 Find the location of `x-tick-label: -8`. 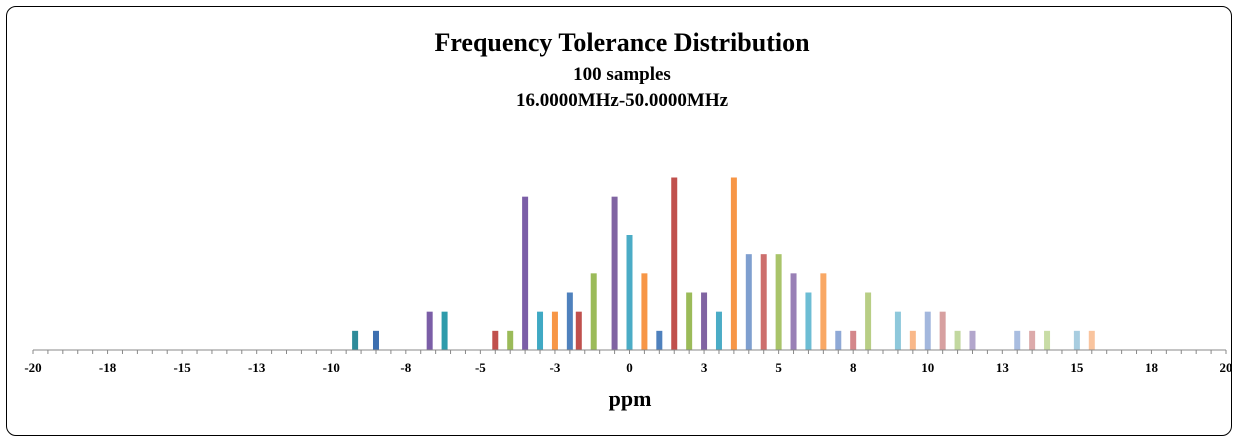

x-tick-label: -8 is located at coordinates (405, 367).